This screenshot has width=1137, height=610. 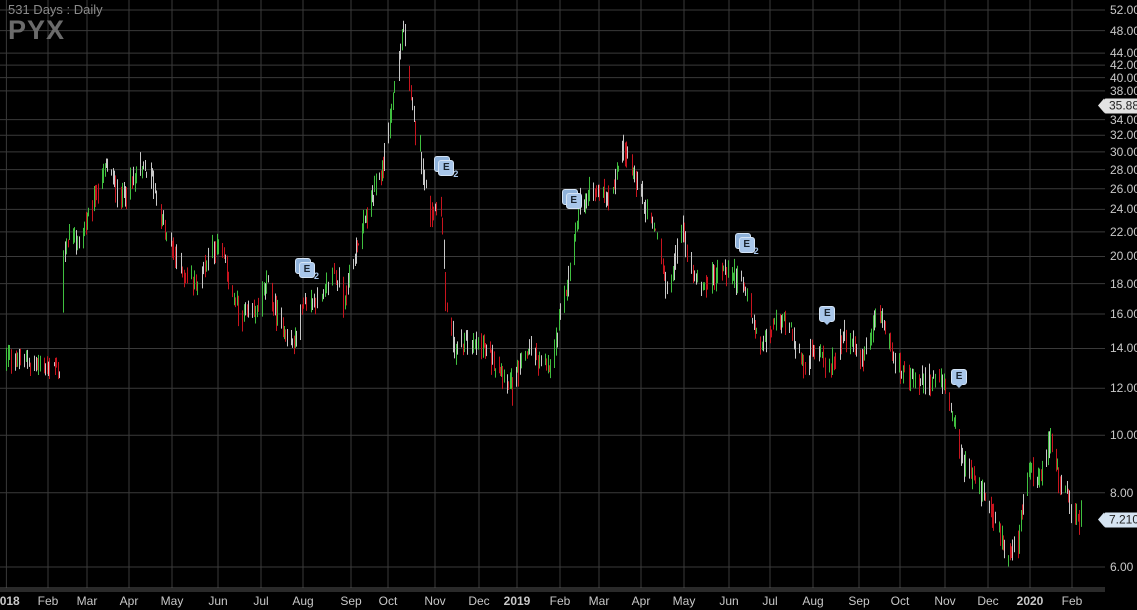 I want to click on price-flag: 35.88, so click(x=1117, y=106).